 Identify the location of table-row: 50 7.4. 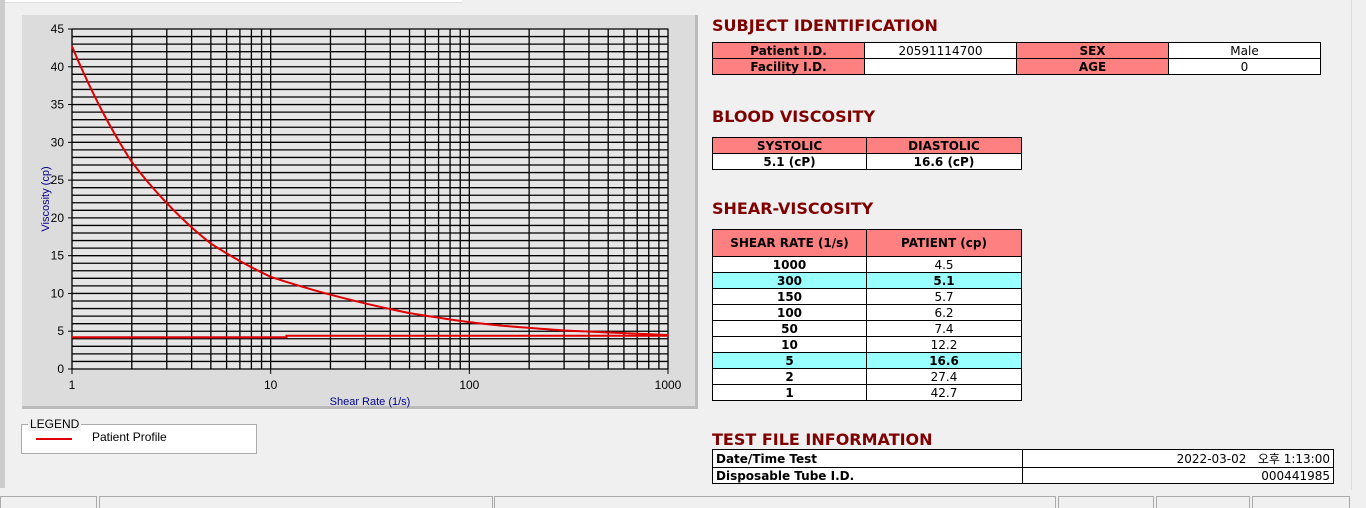
(867, 328).